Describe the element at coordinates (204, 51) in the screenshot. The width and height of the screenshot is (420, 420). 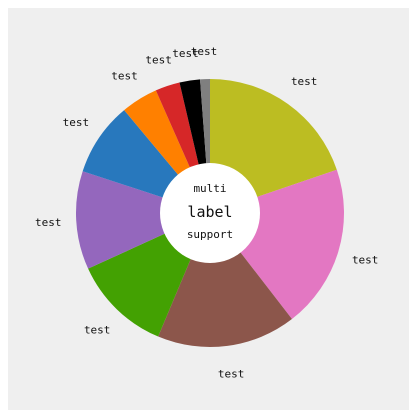
I see `slice-label-10: test` at that location.